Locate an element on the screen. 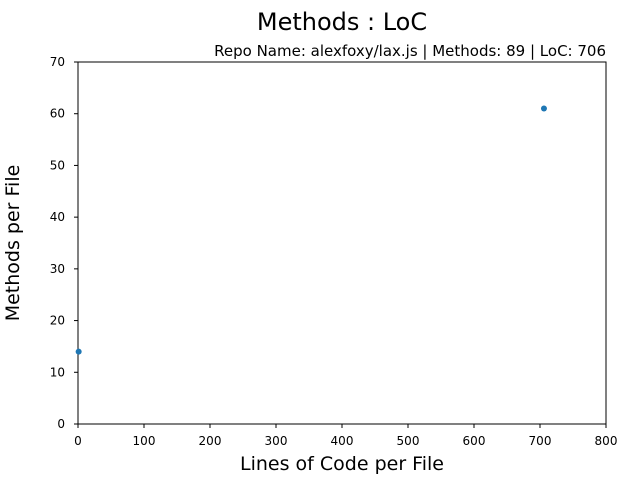 The image size is (640, 480). y-tick-label: 20 is located at coordinates (57, 321).